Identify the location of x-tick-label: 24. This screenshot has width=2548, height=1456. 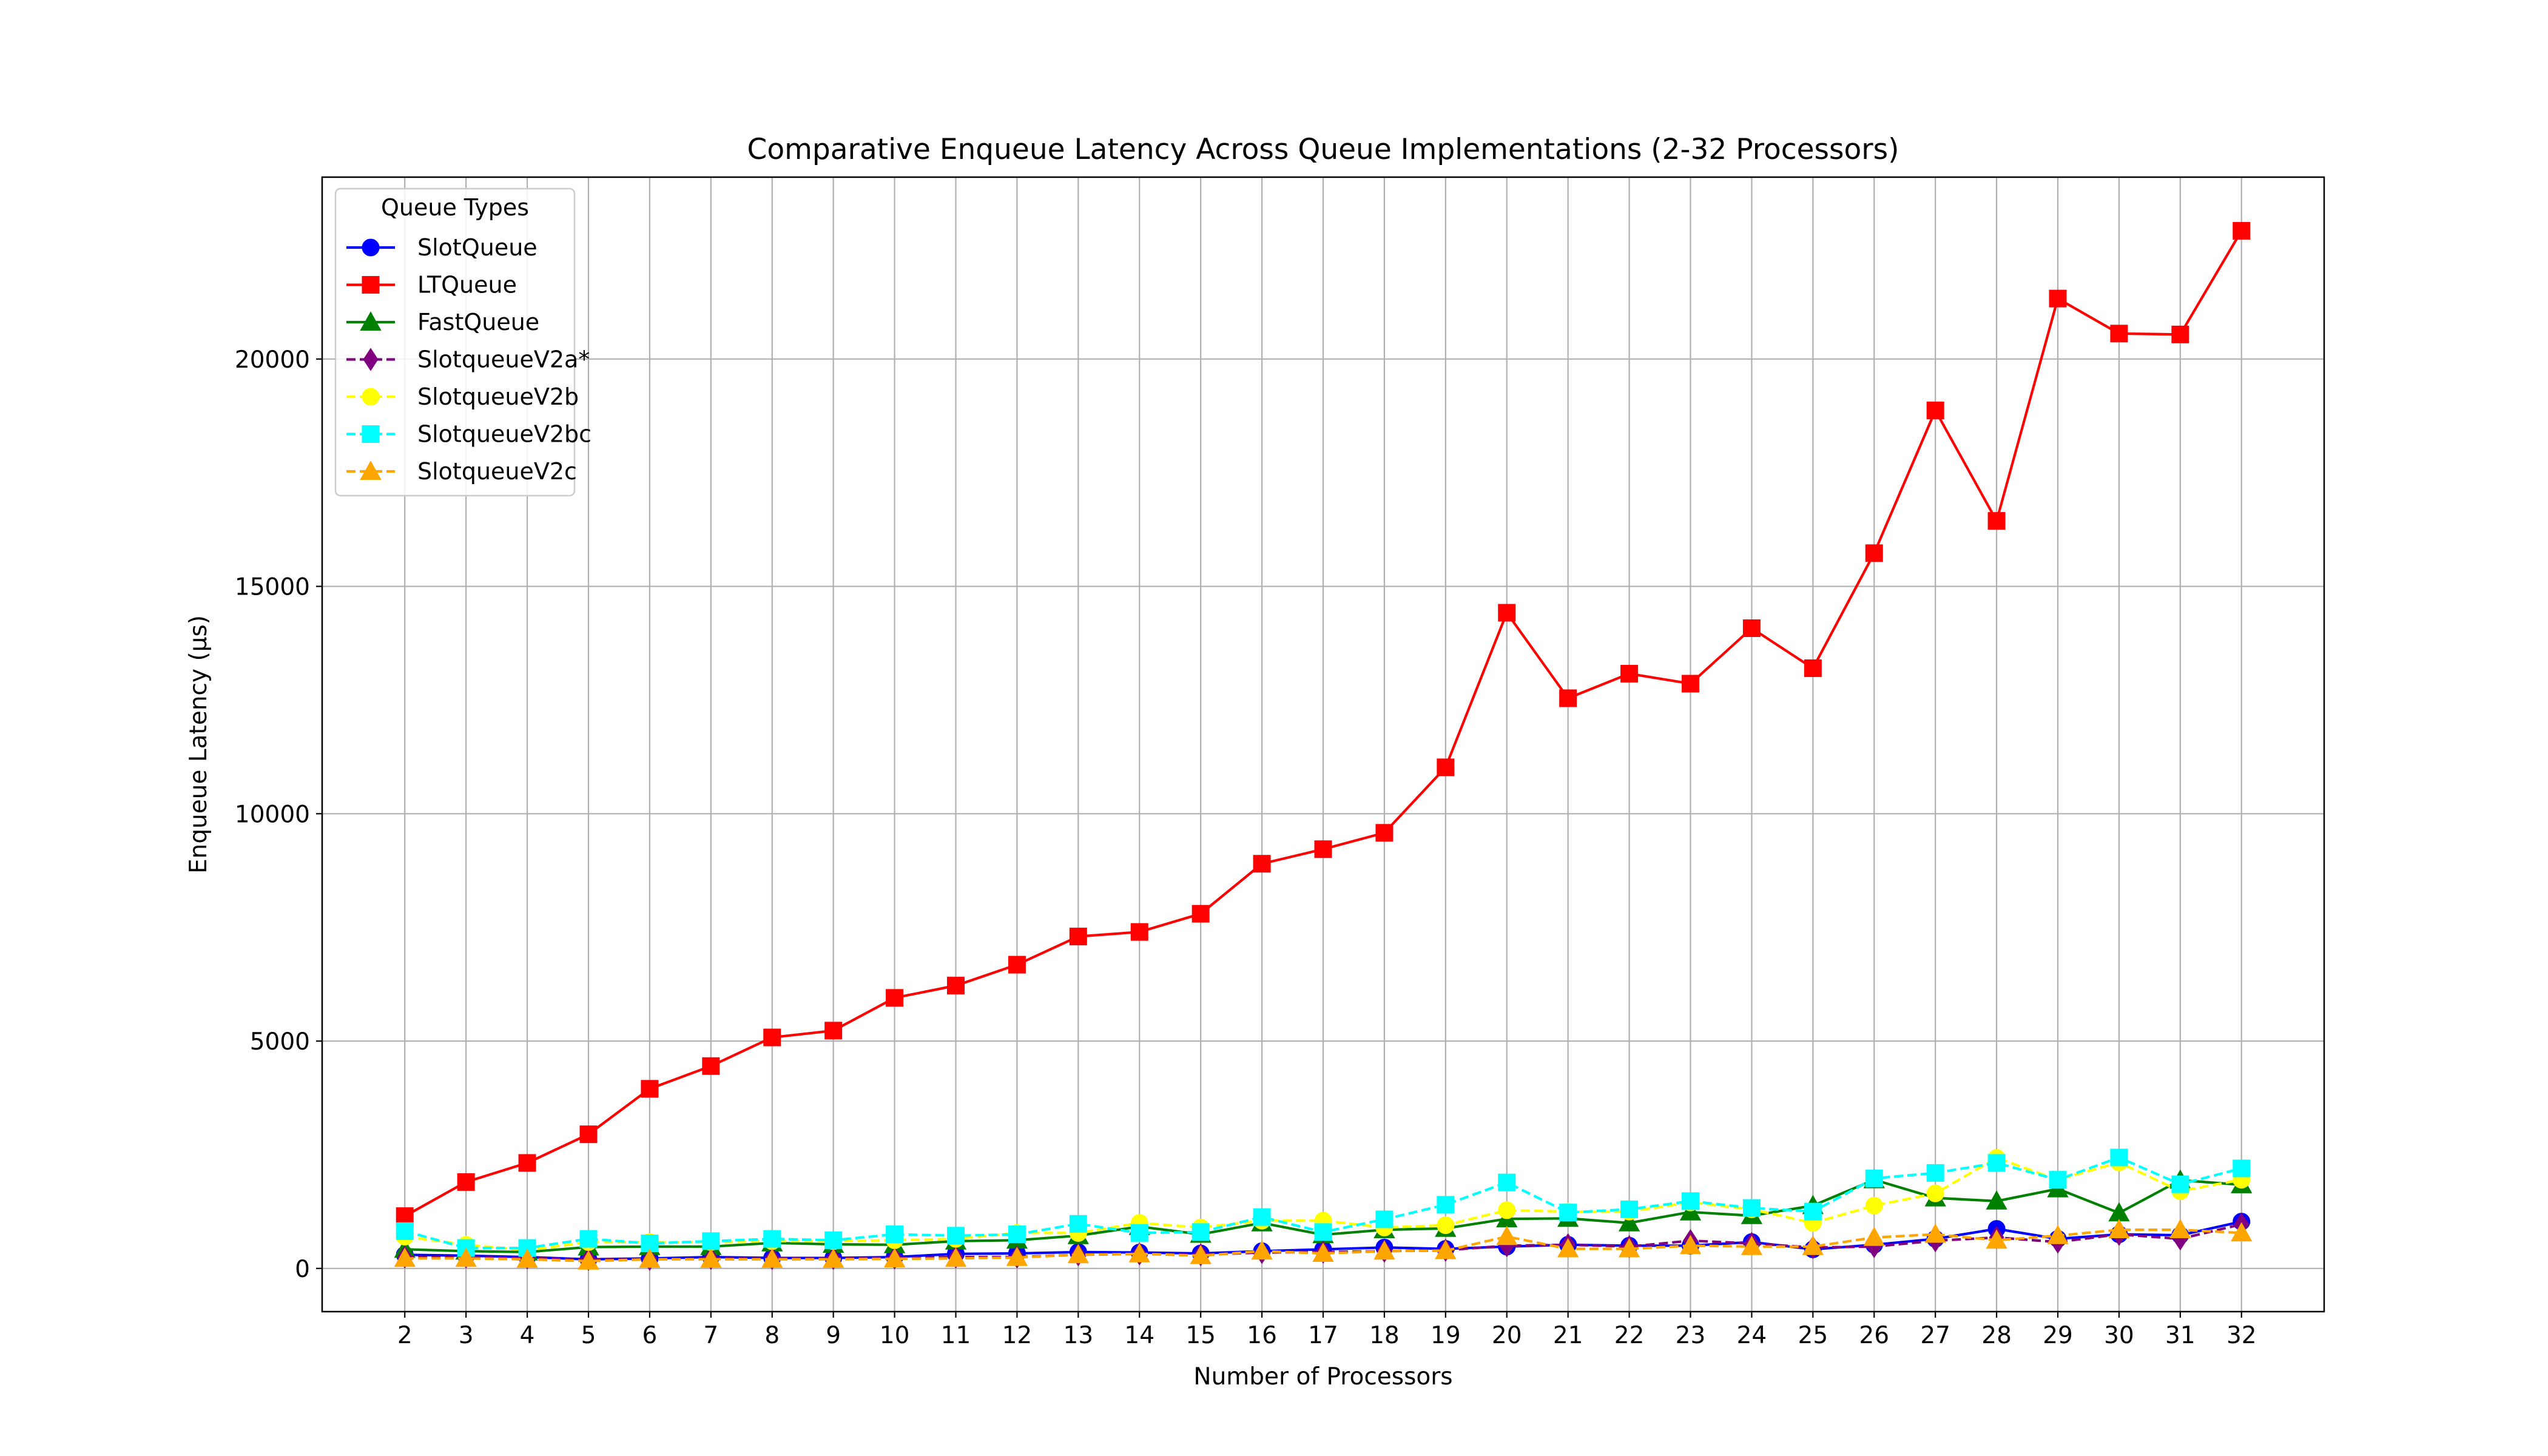
(1752, 1335).